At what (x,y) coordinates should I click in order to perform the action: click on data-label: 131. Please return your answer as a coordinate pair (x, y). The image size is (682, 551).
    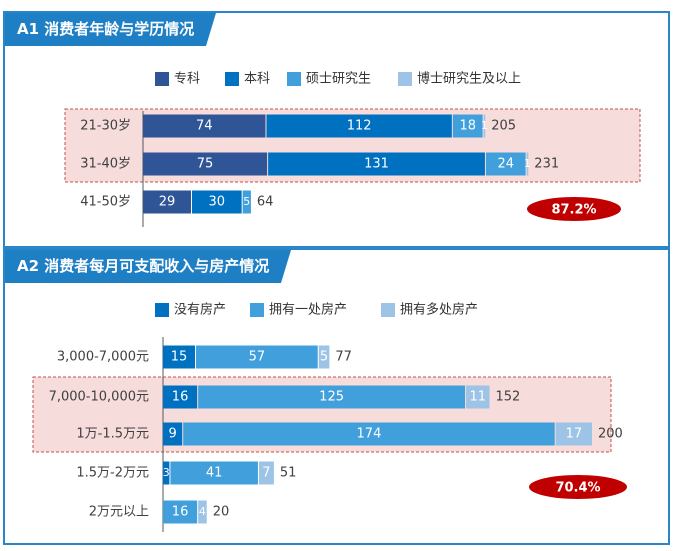
    Looking at the image, I should click on (376, 164).